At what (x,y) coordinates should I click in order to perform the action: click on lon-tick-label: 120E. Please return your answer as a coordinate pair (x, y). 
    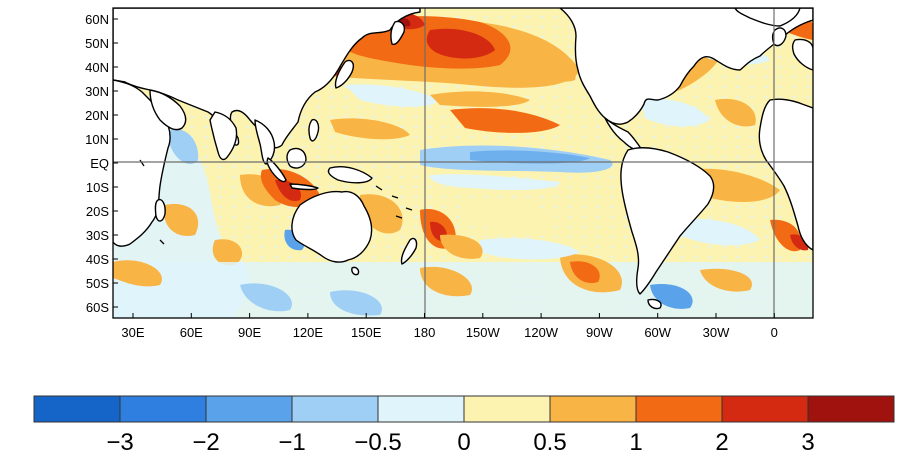
    Looking at the image, I should click on (308, 332).